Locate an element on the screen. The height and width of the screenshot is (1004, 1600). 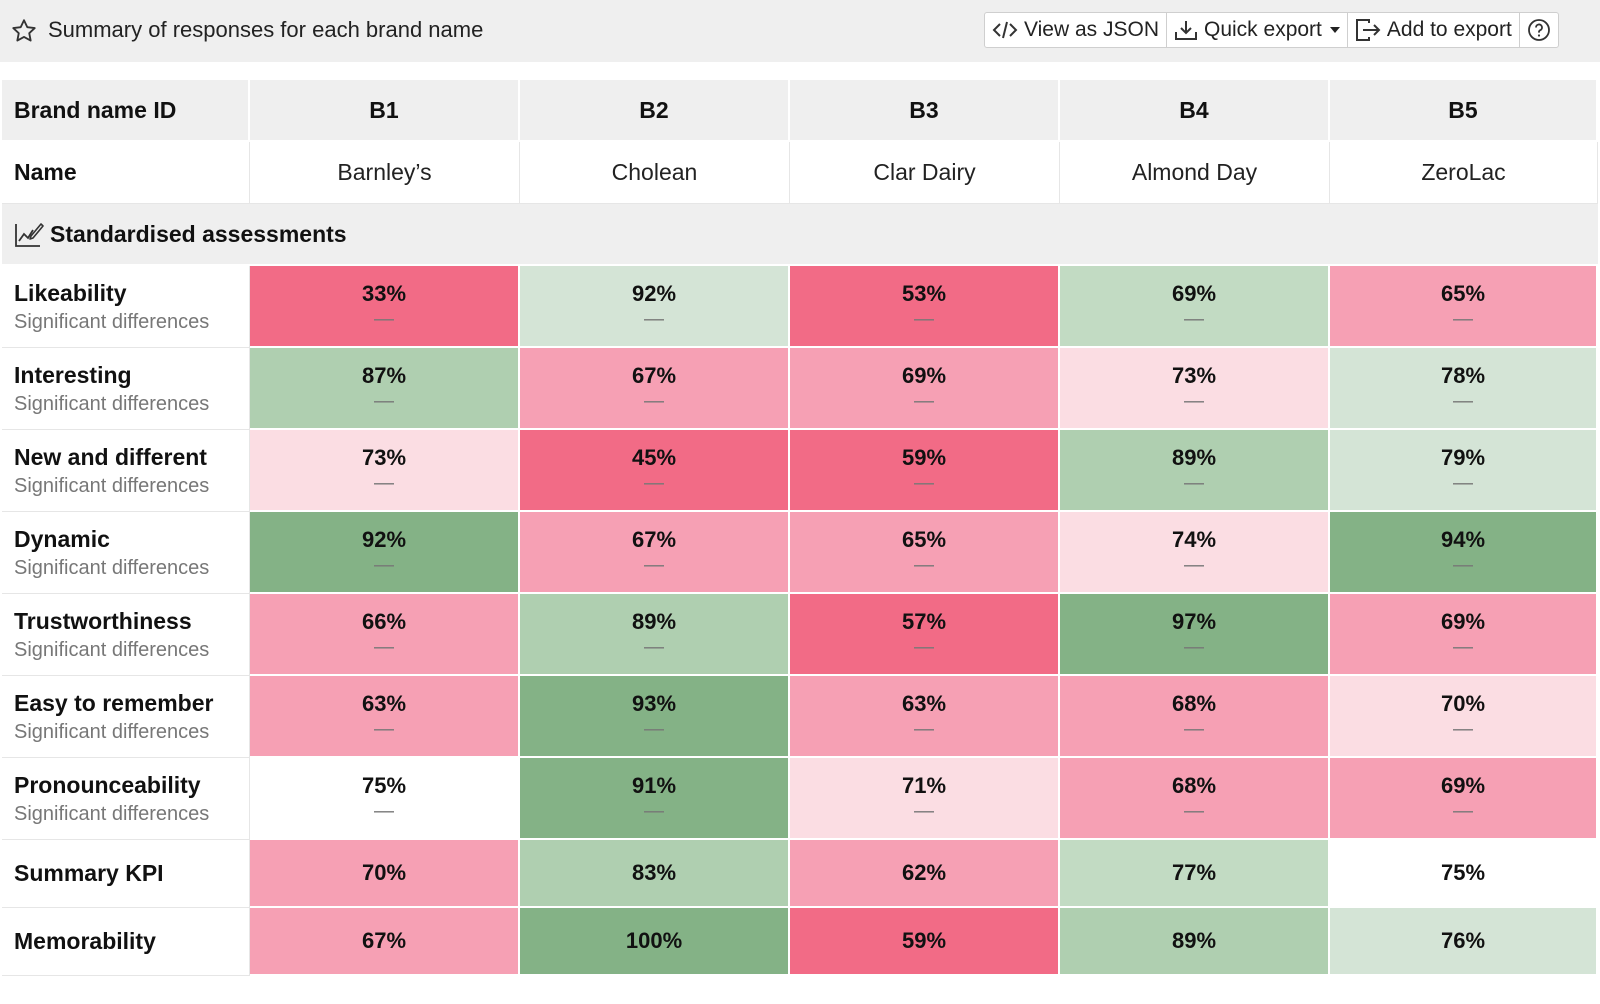
brand-id-header: B5 is located at coordinates (1464, 111).